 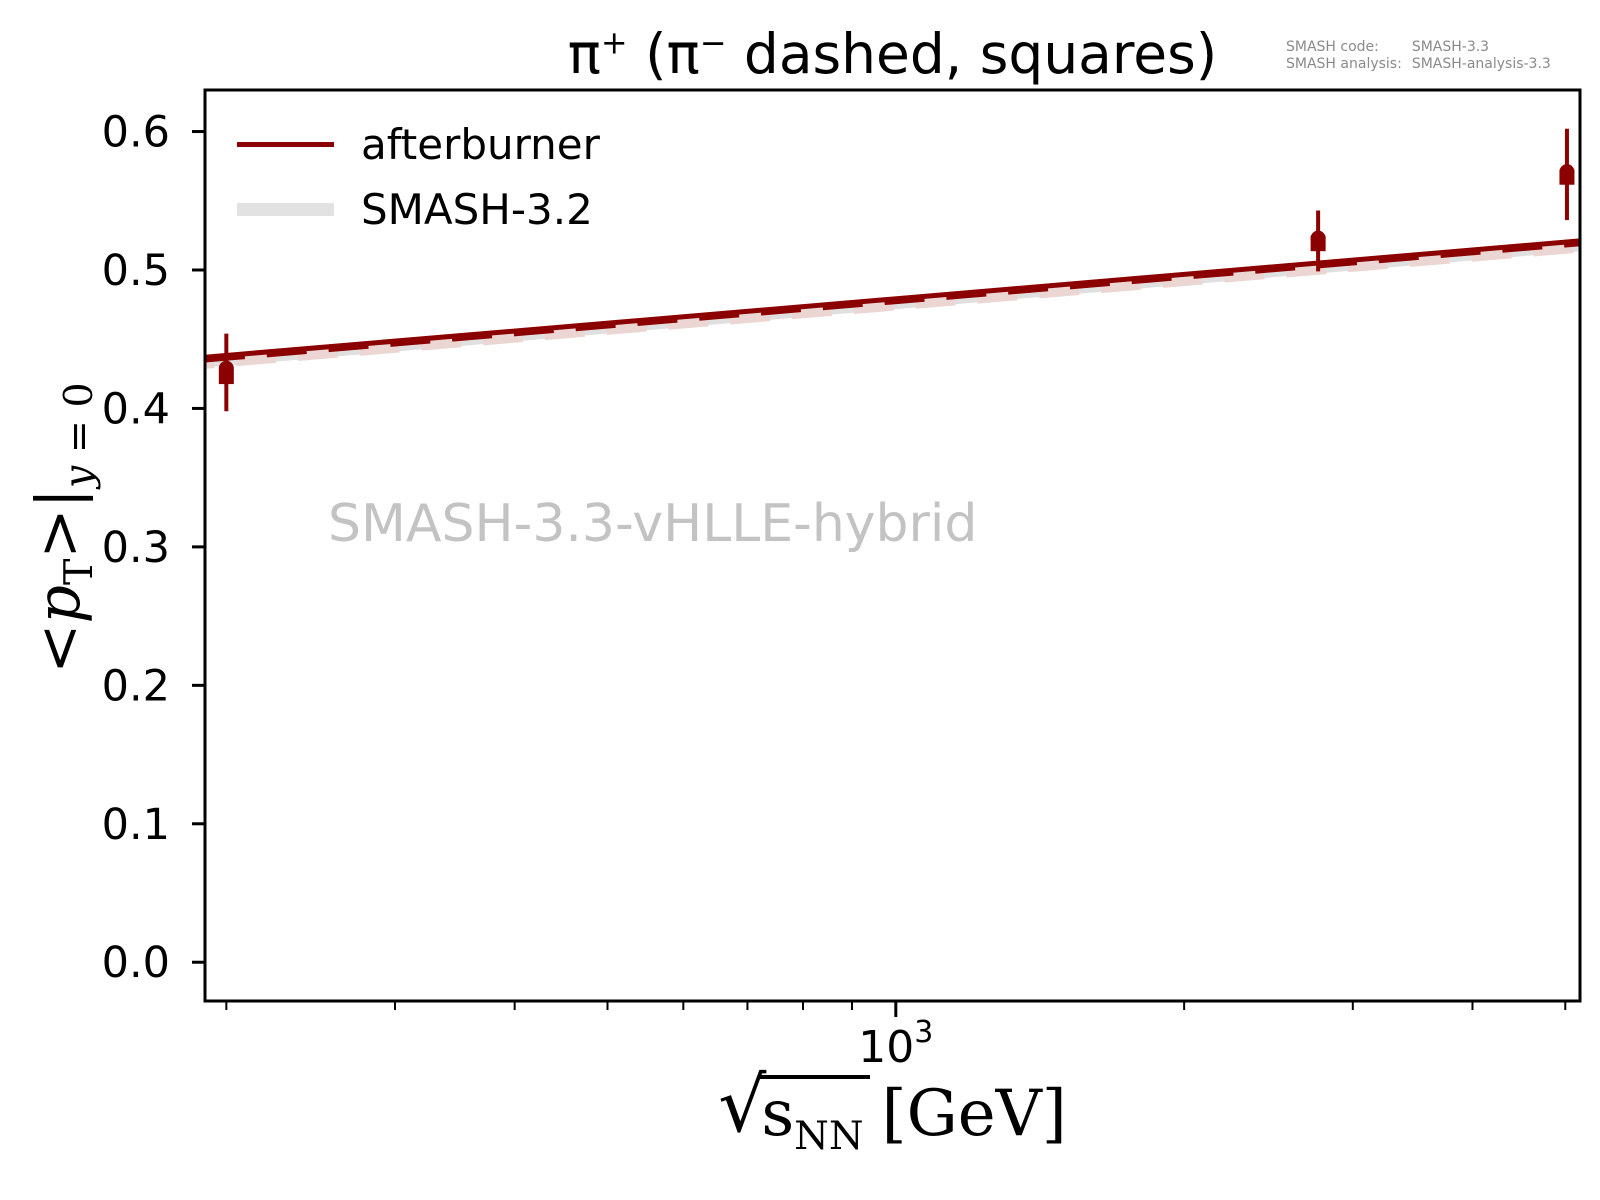 I want to click on title-superscript-plus: +, so click(x=614, y=42).